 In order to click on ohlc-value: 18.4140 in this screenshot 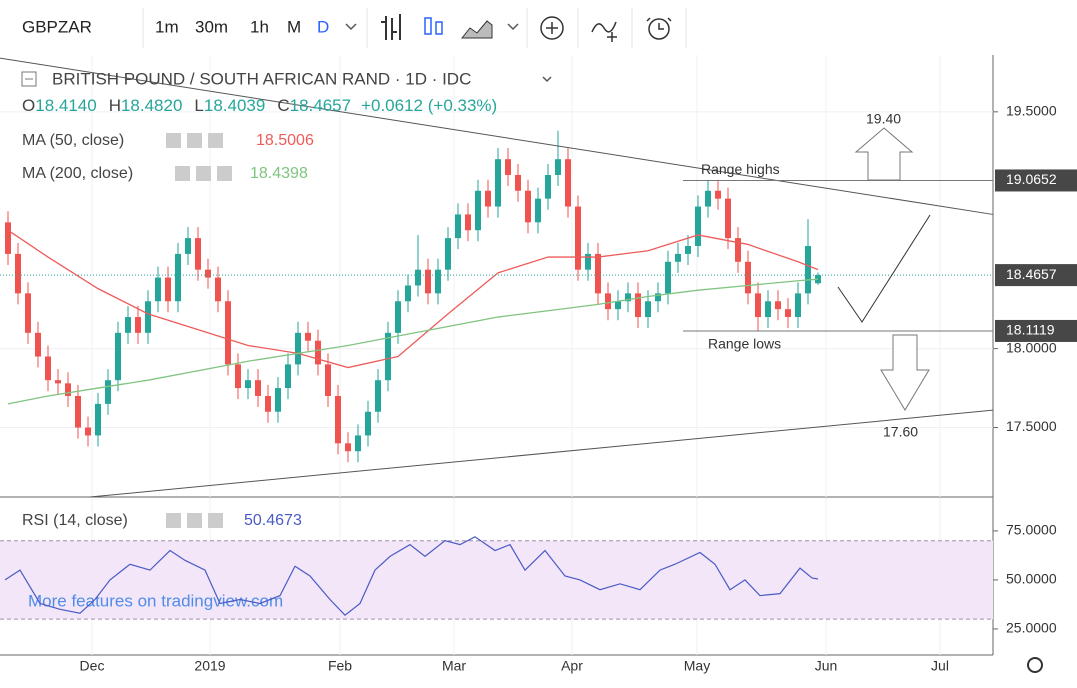, I will do `click(65, 105)`.